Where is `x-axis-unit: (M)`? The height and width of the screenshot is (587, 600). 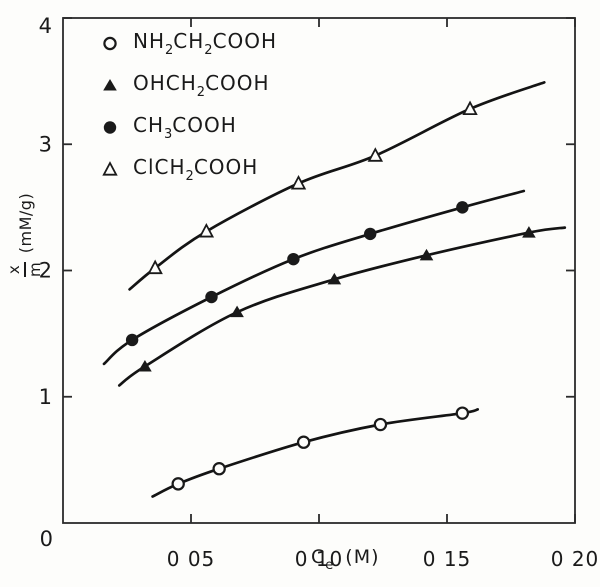
x-axis-unit: (M) is located at coordinates (362, 557).